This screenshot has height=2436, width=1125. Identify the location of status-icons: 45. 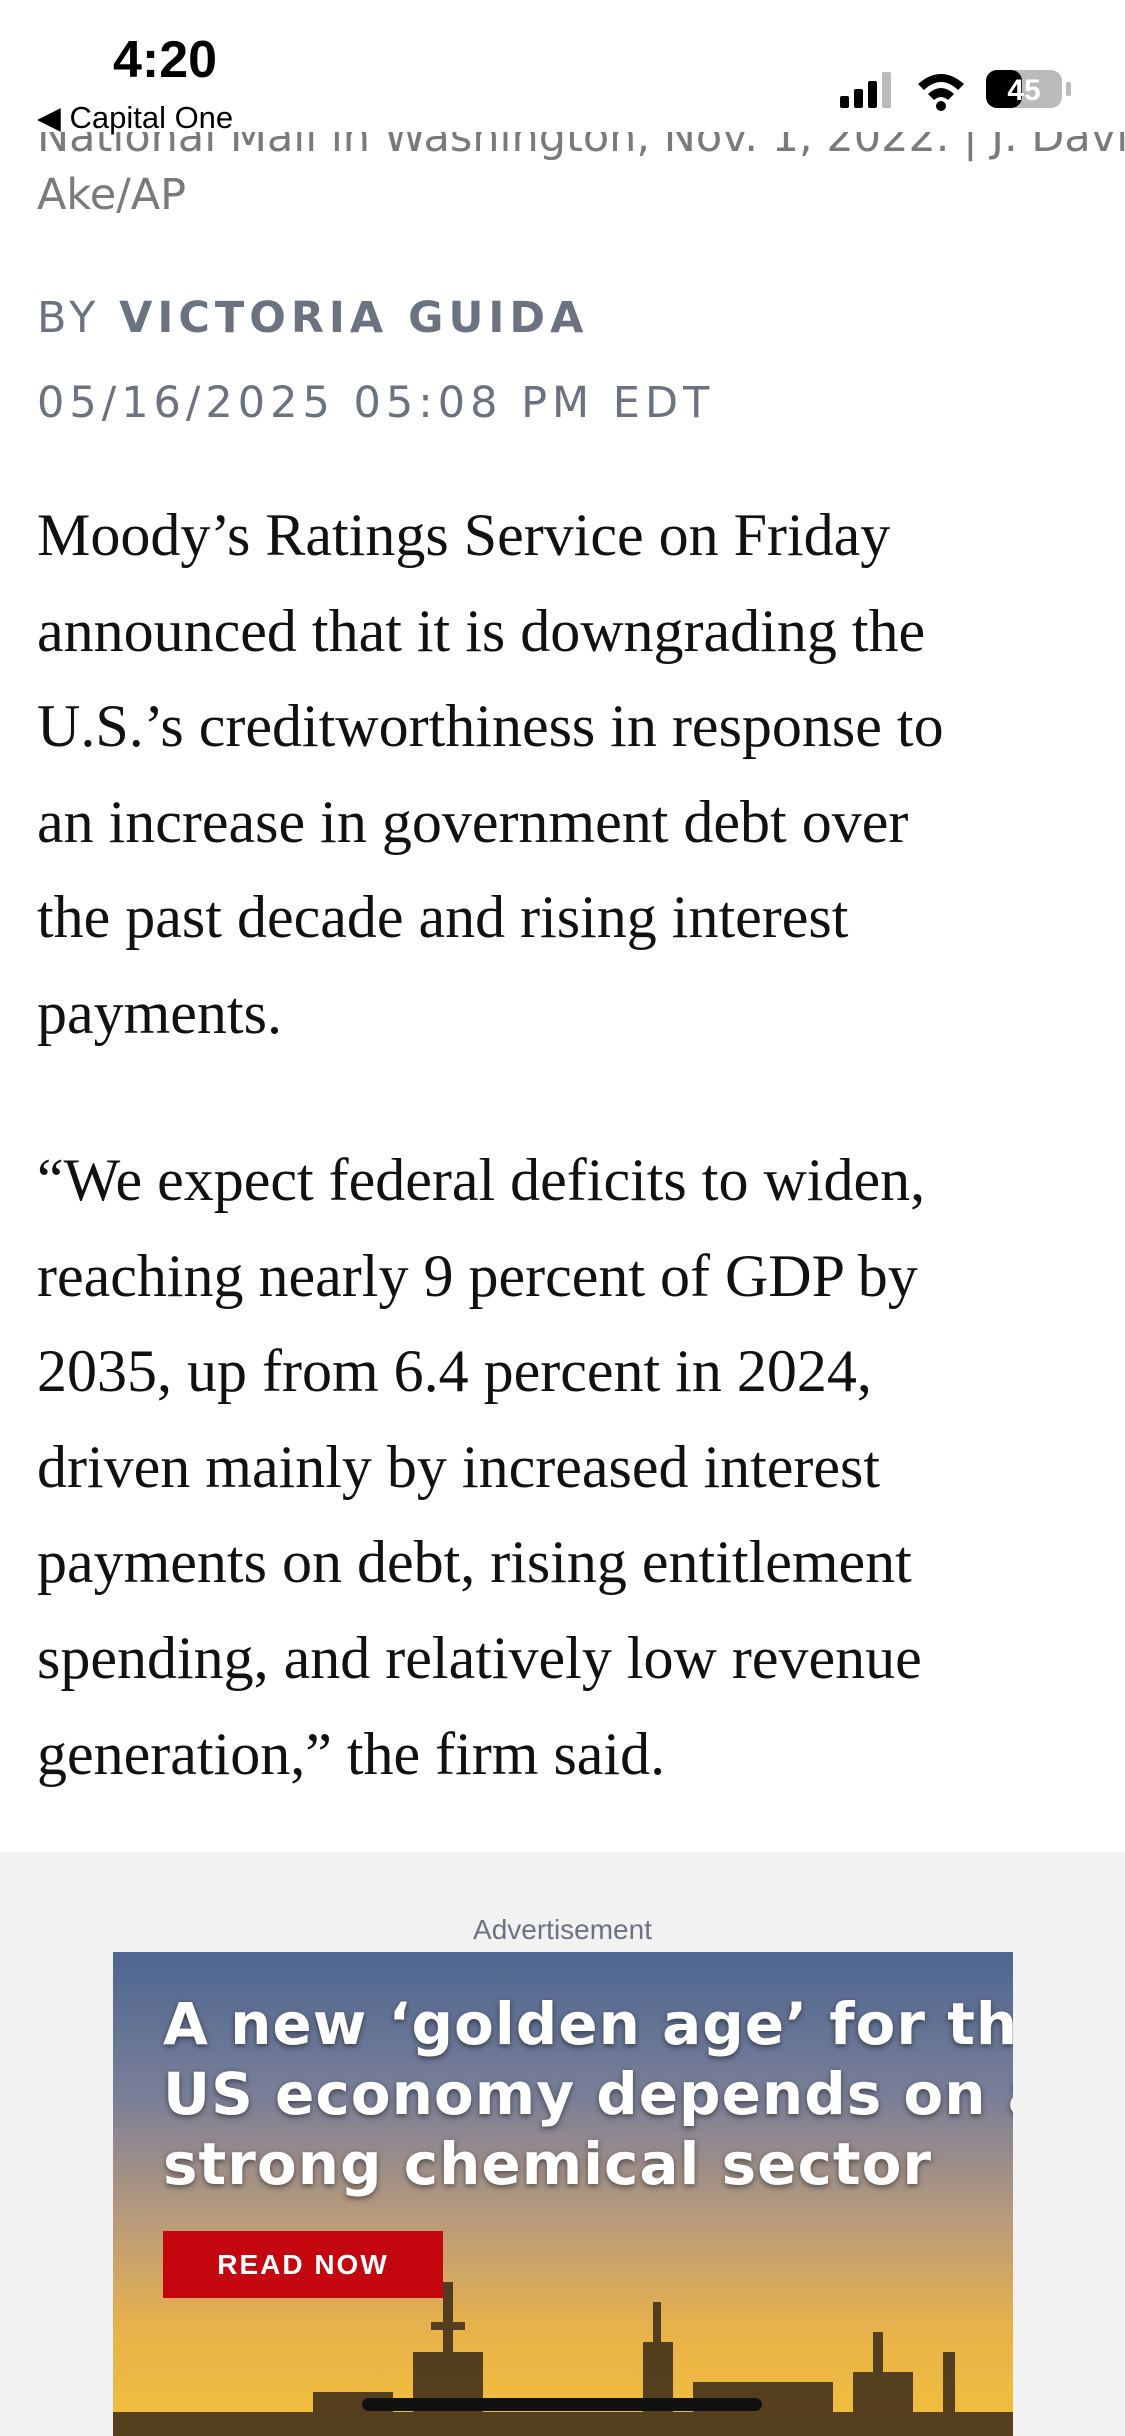
(955, 90).